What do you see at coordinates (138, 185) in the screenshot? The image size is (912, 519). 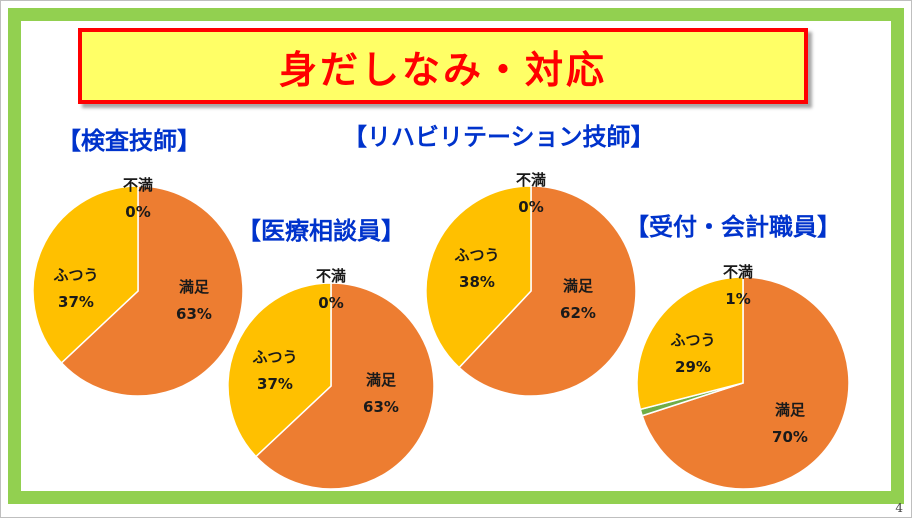 I see `data-label-kensa-2-name: 不満` at bounding box center [138, 185].